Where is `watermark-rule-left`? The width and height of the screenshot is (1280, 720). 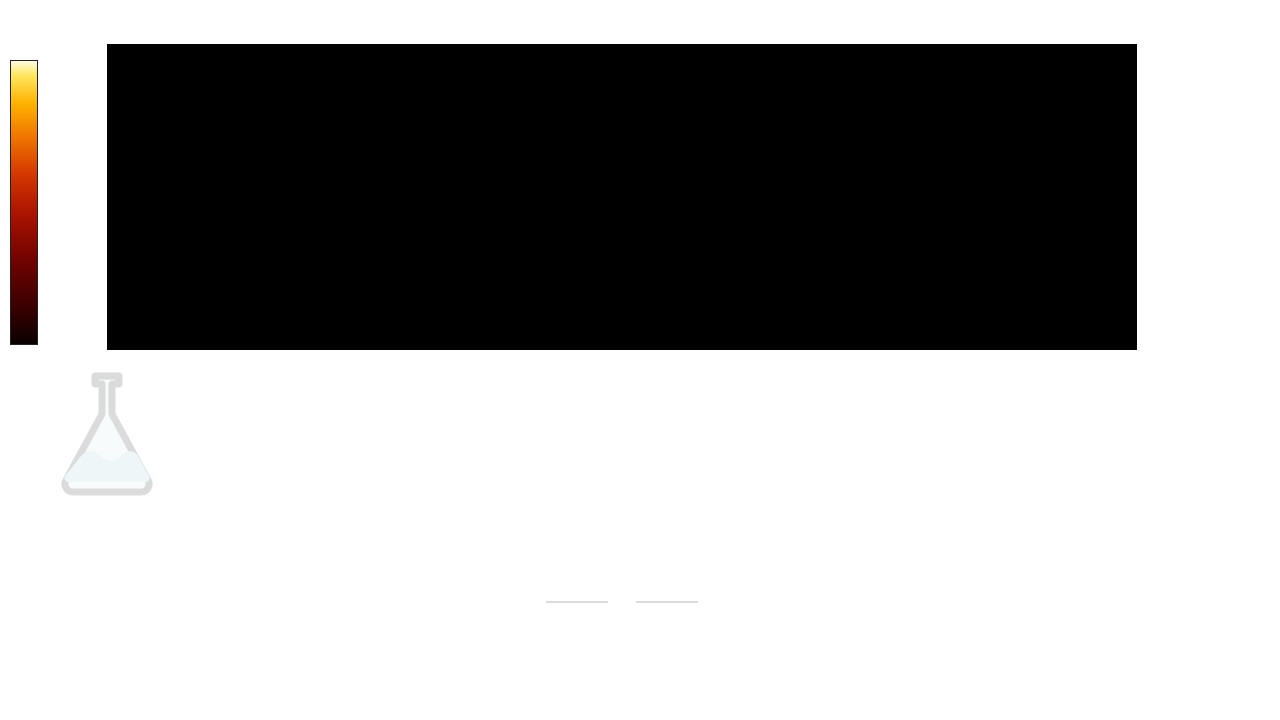 watermark-rule-left is located at coordinates (577, 602).